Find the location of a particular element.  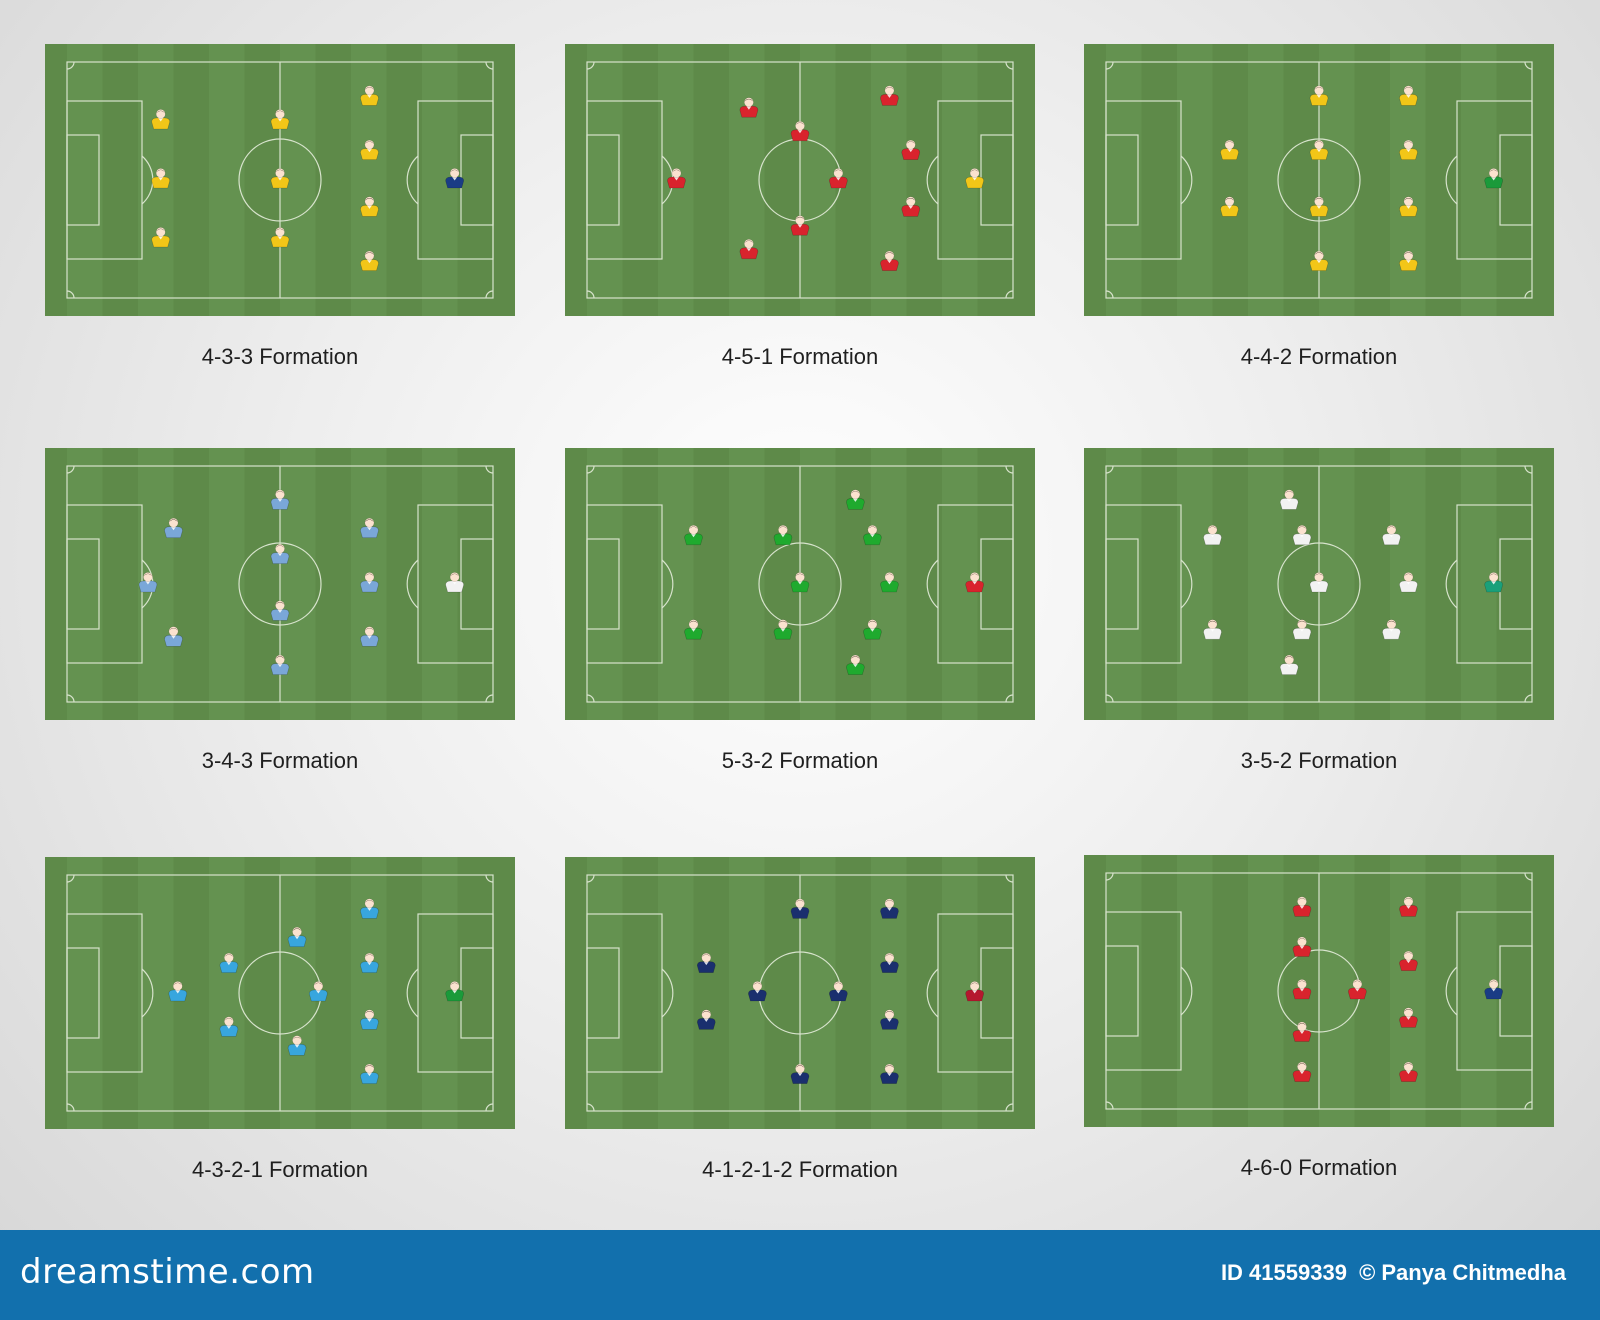

formation-title: 4-5-1 Formation is located at coordinates (800, 356).